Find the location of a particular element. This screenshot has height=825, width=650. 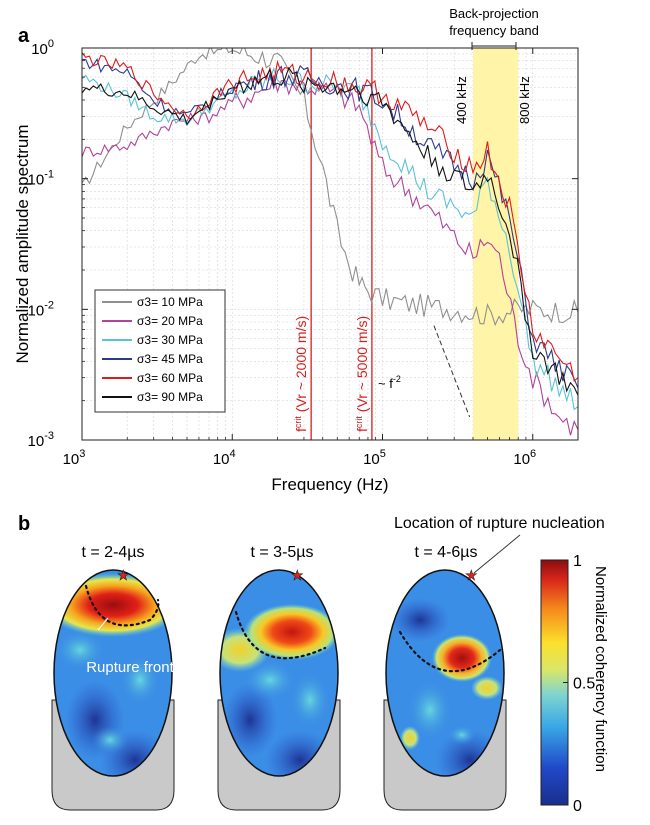

band-high-label: 800 kHz is located at coordinates (524, 100).